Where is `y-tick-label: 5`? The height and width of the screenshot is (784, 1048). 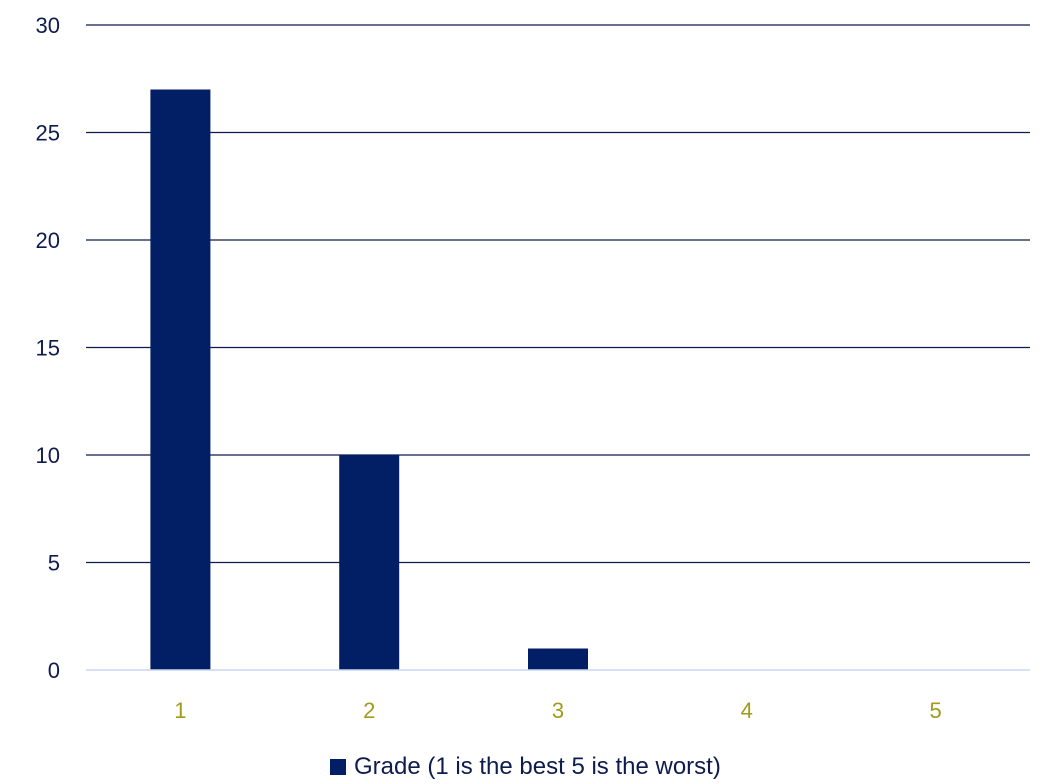
y-tick-label: 5 is located at coordinates (54, 563).